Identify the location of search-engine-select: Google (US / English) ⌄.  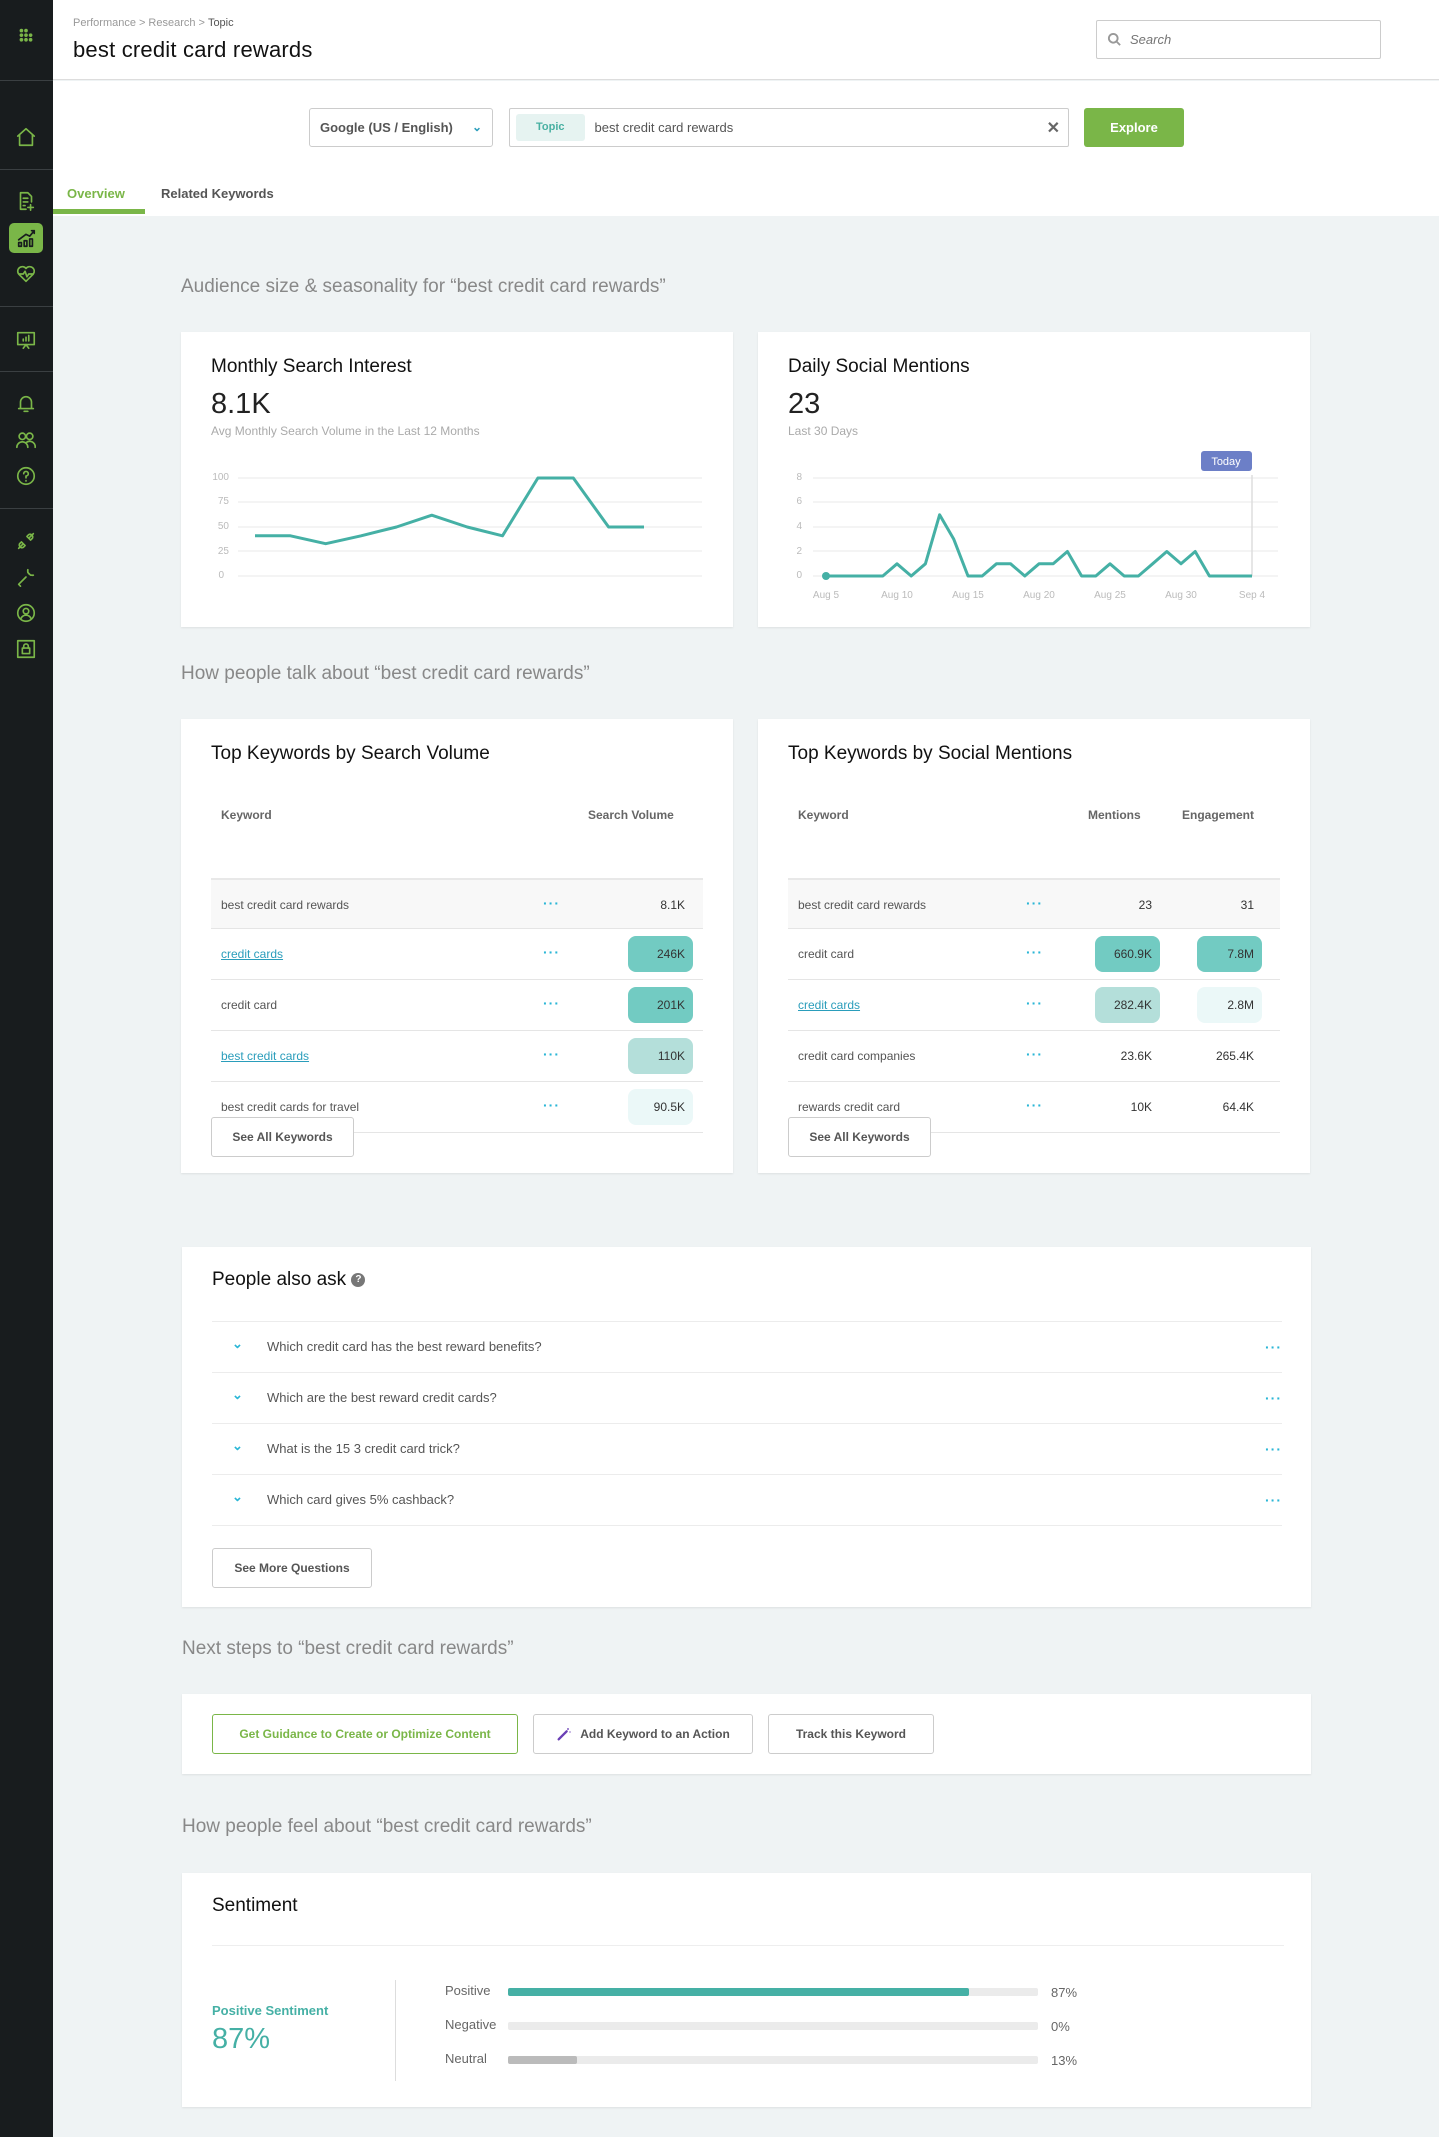
(401, 127).